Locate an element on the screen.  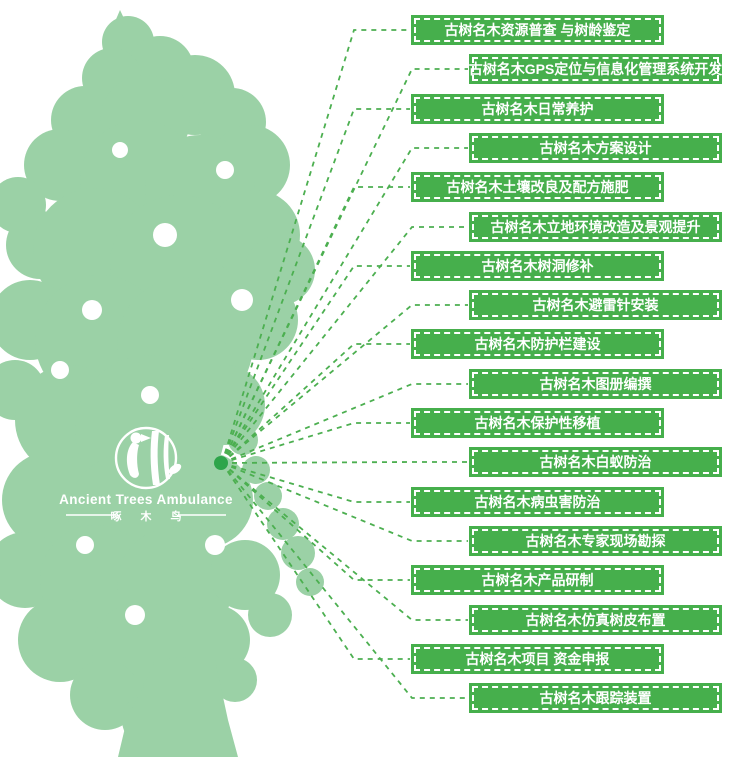
service-label: 古树名木病虫害防治 is located at coordinates (537, 502).